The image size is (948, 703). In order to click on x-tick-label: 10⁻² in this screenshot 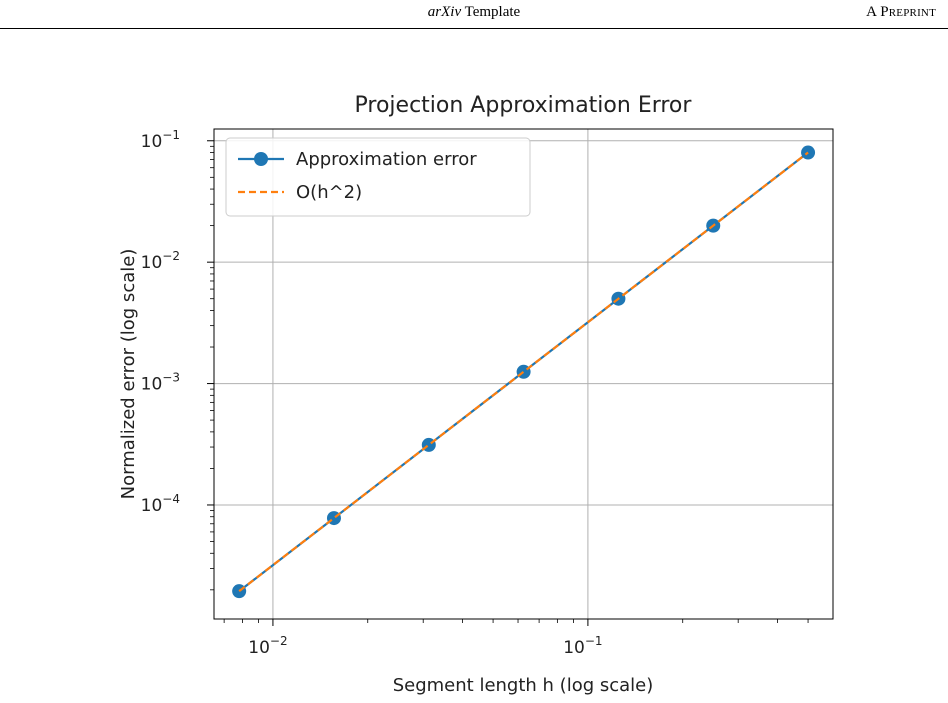, I will do `click(267, 646)`.